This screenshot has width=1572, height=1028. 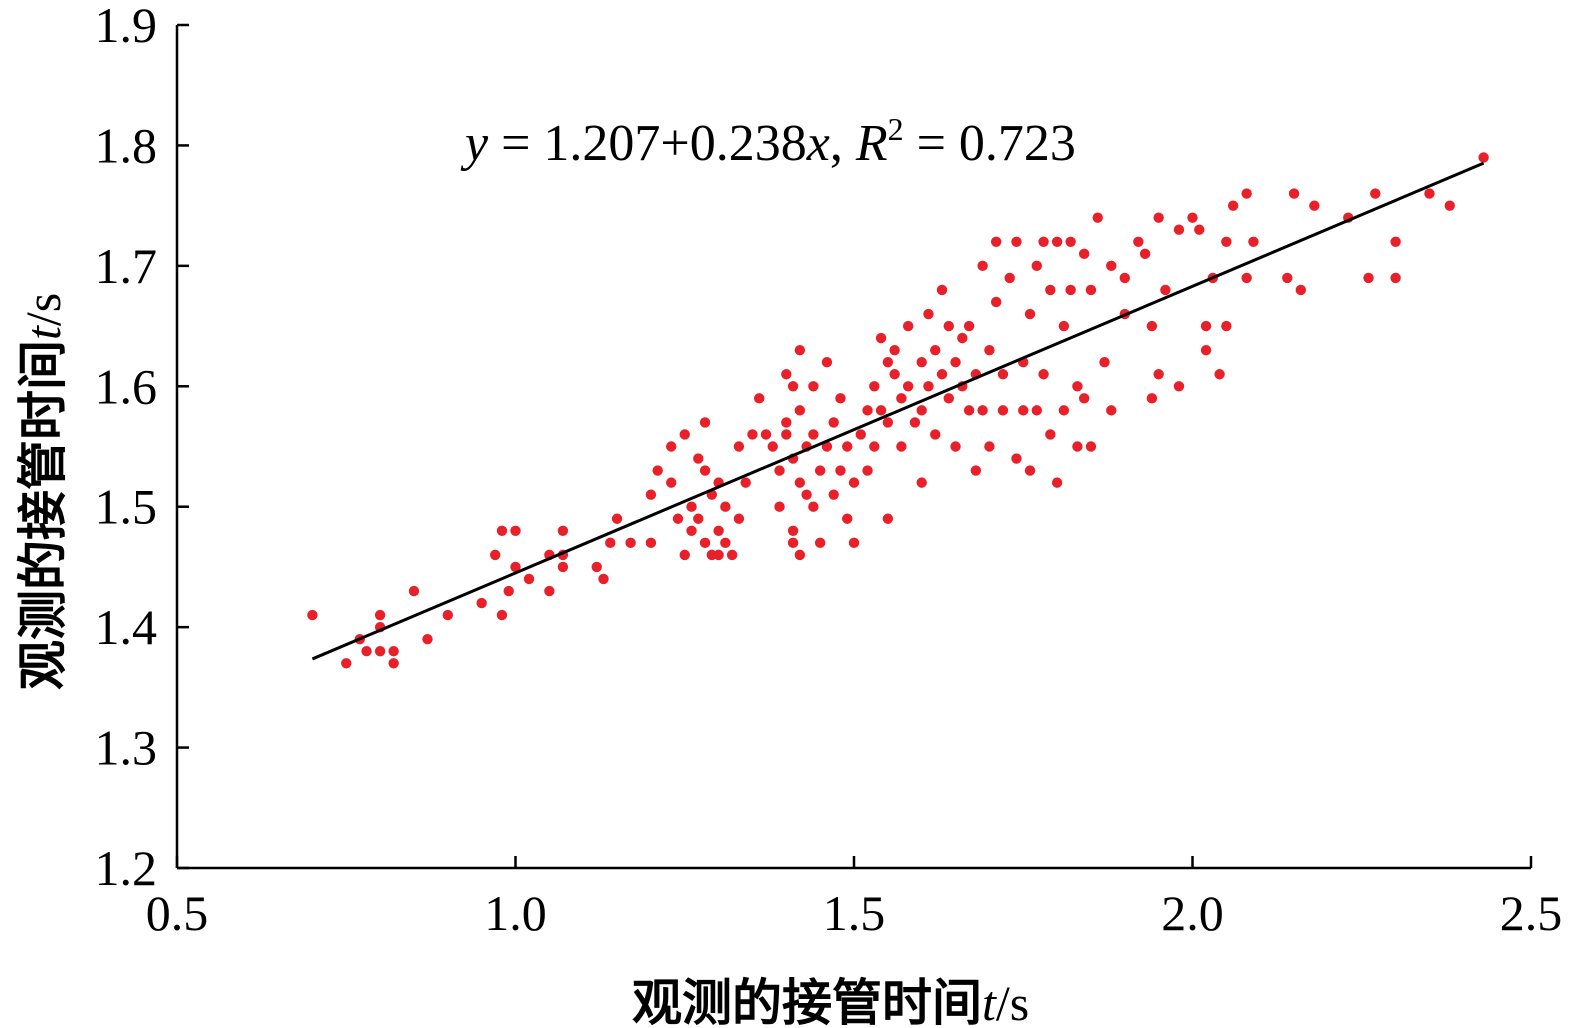 I want to click on equation-sep: ,, so click(x=843, y=143).